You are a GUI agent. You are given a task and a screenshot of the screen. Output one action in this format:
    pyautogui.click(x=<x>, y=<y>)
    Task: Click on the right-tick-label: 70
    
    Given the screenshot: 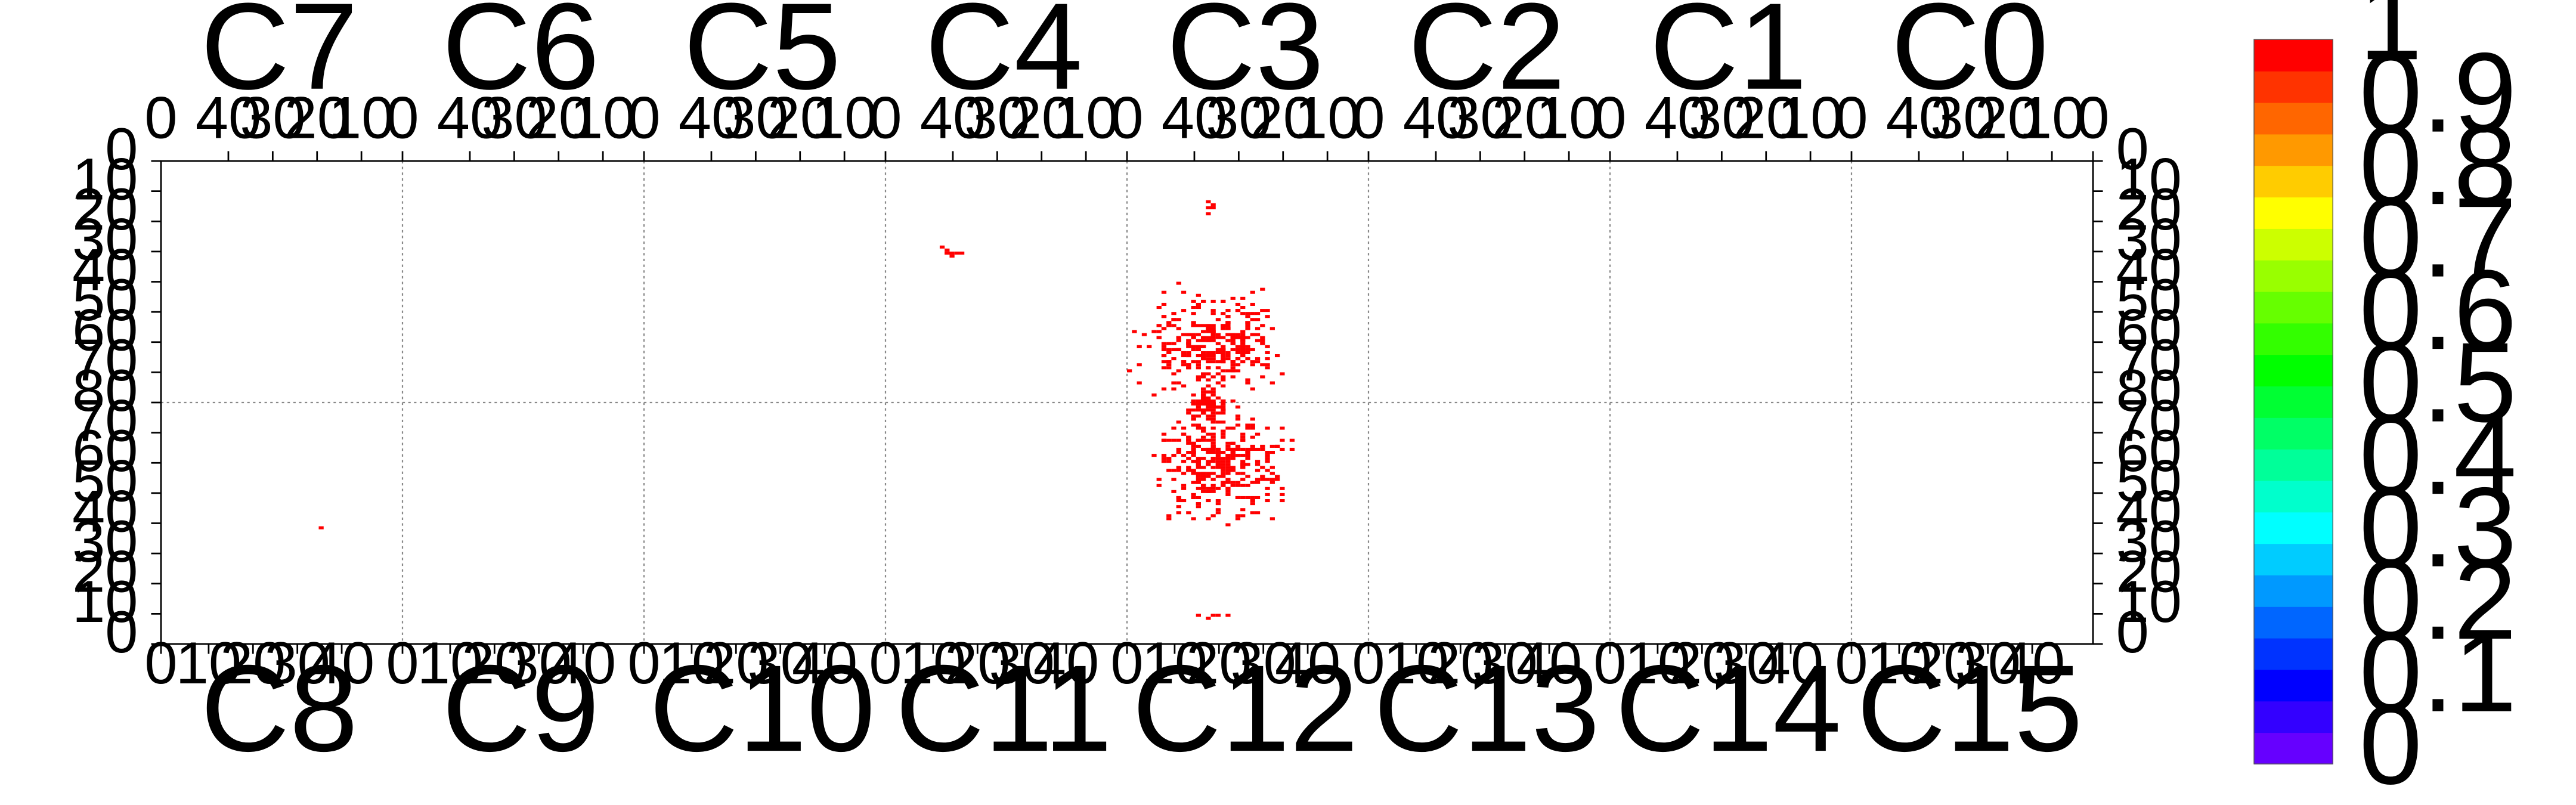 What is the action you would take?
    pyautogui.click(x=2149, y=361)
    